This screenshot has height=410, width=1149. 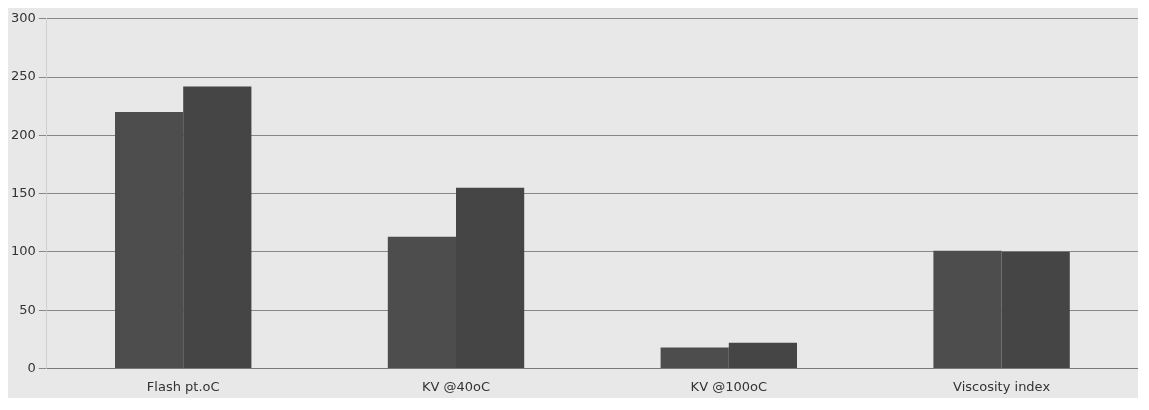 I want to click on x-tick-label: KV @100oC, so click(x=729, y=386).